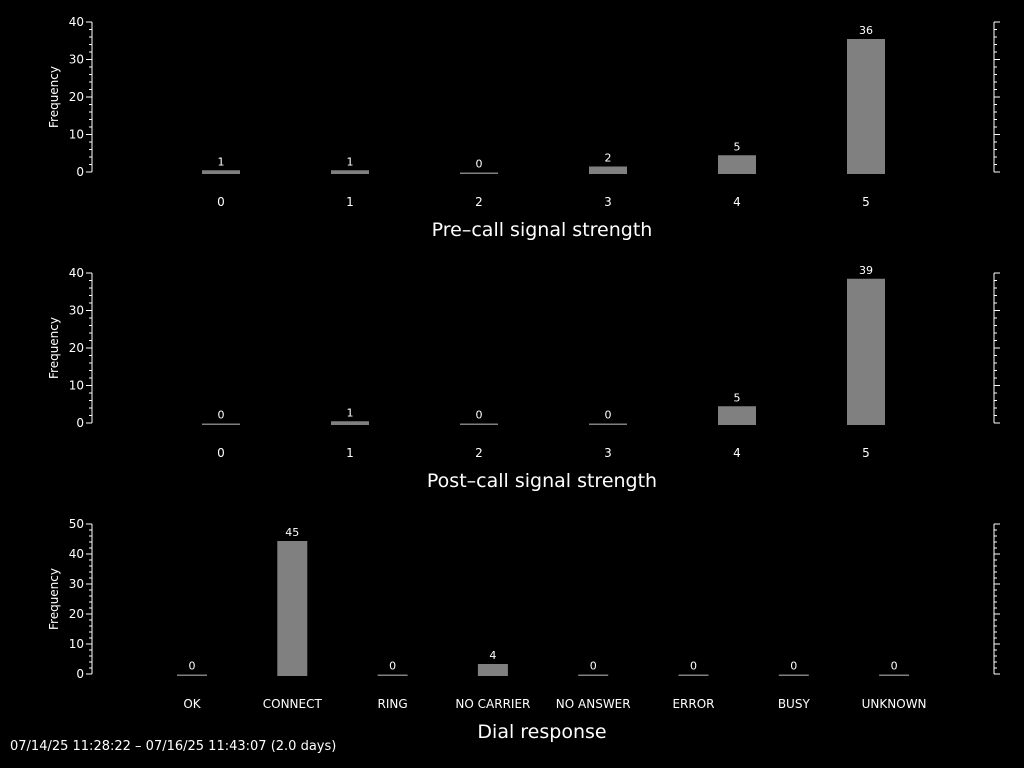 Image resolution: width=1024 pixels, height=768 pixels. I want to click on chart-title: Pre–call signal strength, so click(542, 230).